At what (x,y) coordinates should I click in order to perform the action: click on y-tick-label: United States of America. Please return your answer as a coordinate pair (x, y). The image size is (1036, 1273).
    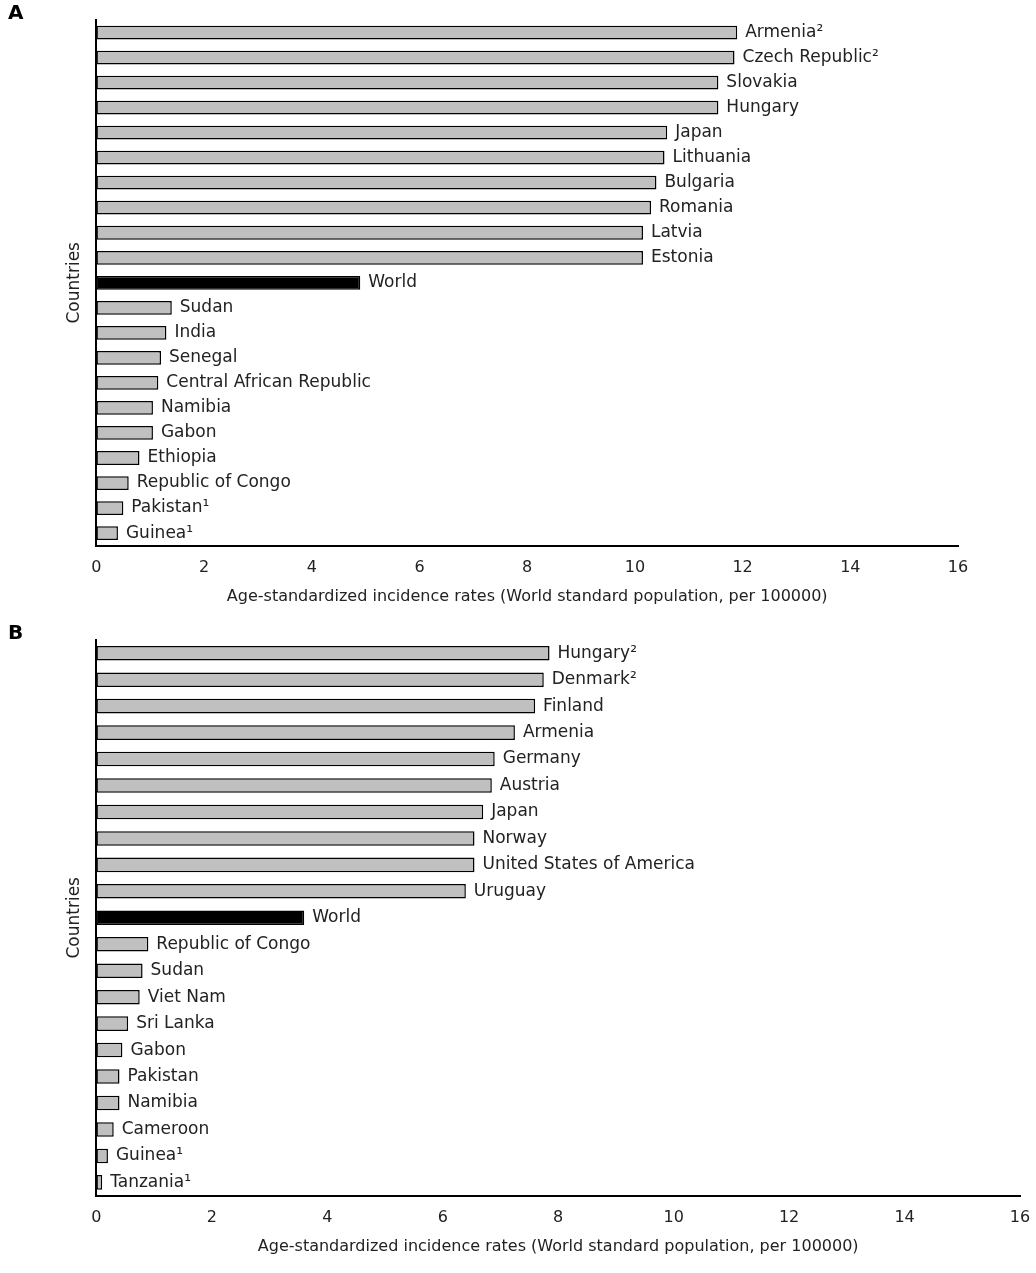
    Looking at the image, I should click on (588, 863).